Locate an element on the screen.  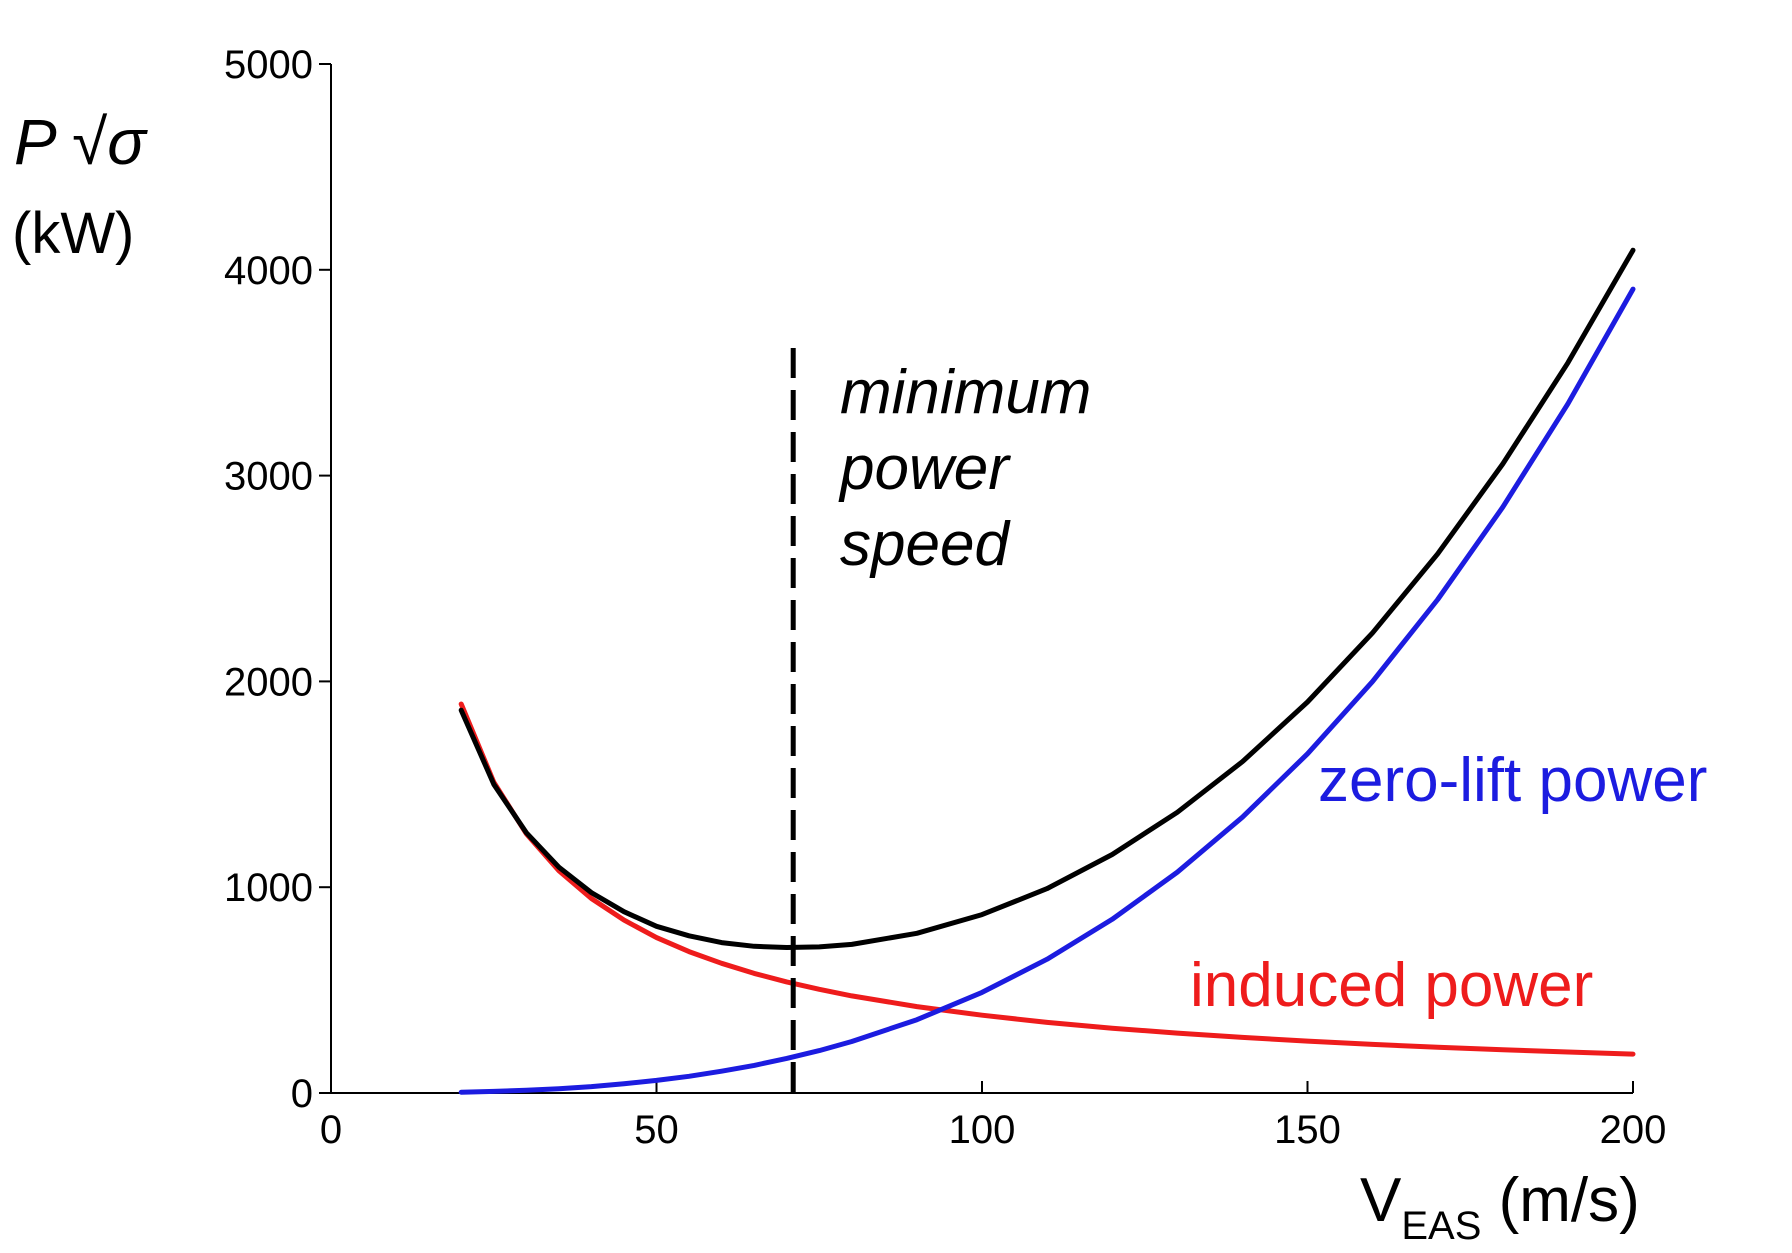
x-axis-label-main: V is located at coordinates (1381, 1200).